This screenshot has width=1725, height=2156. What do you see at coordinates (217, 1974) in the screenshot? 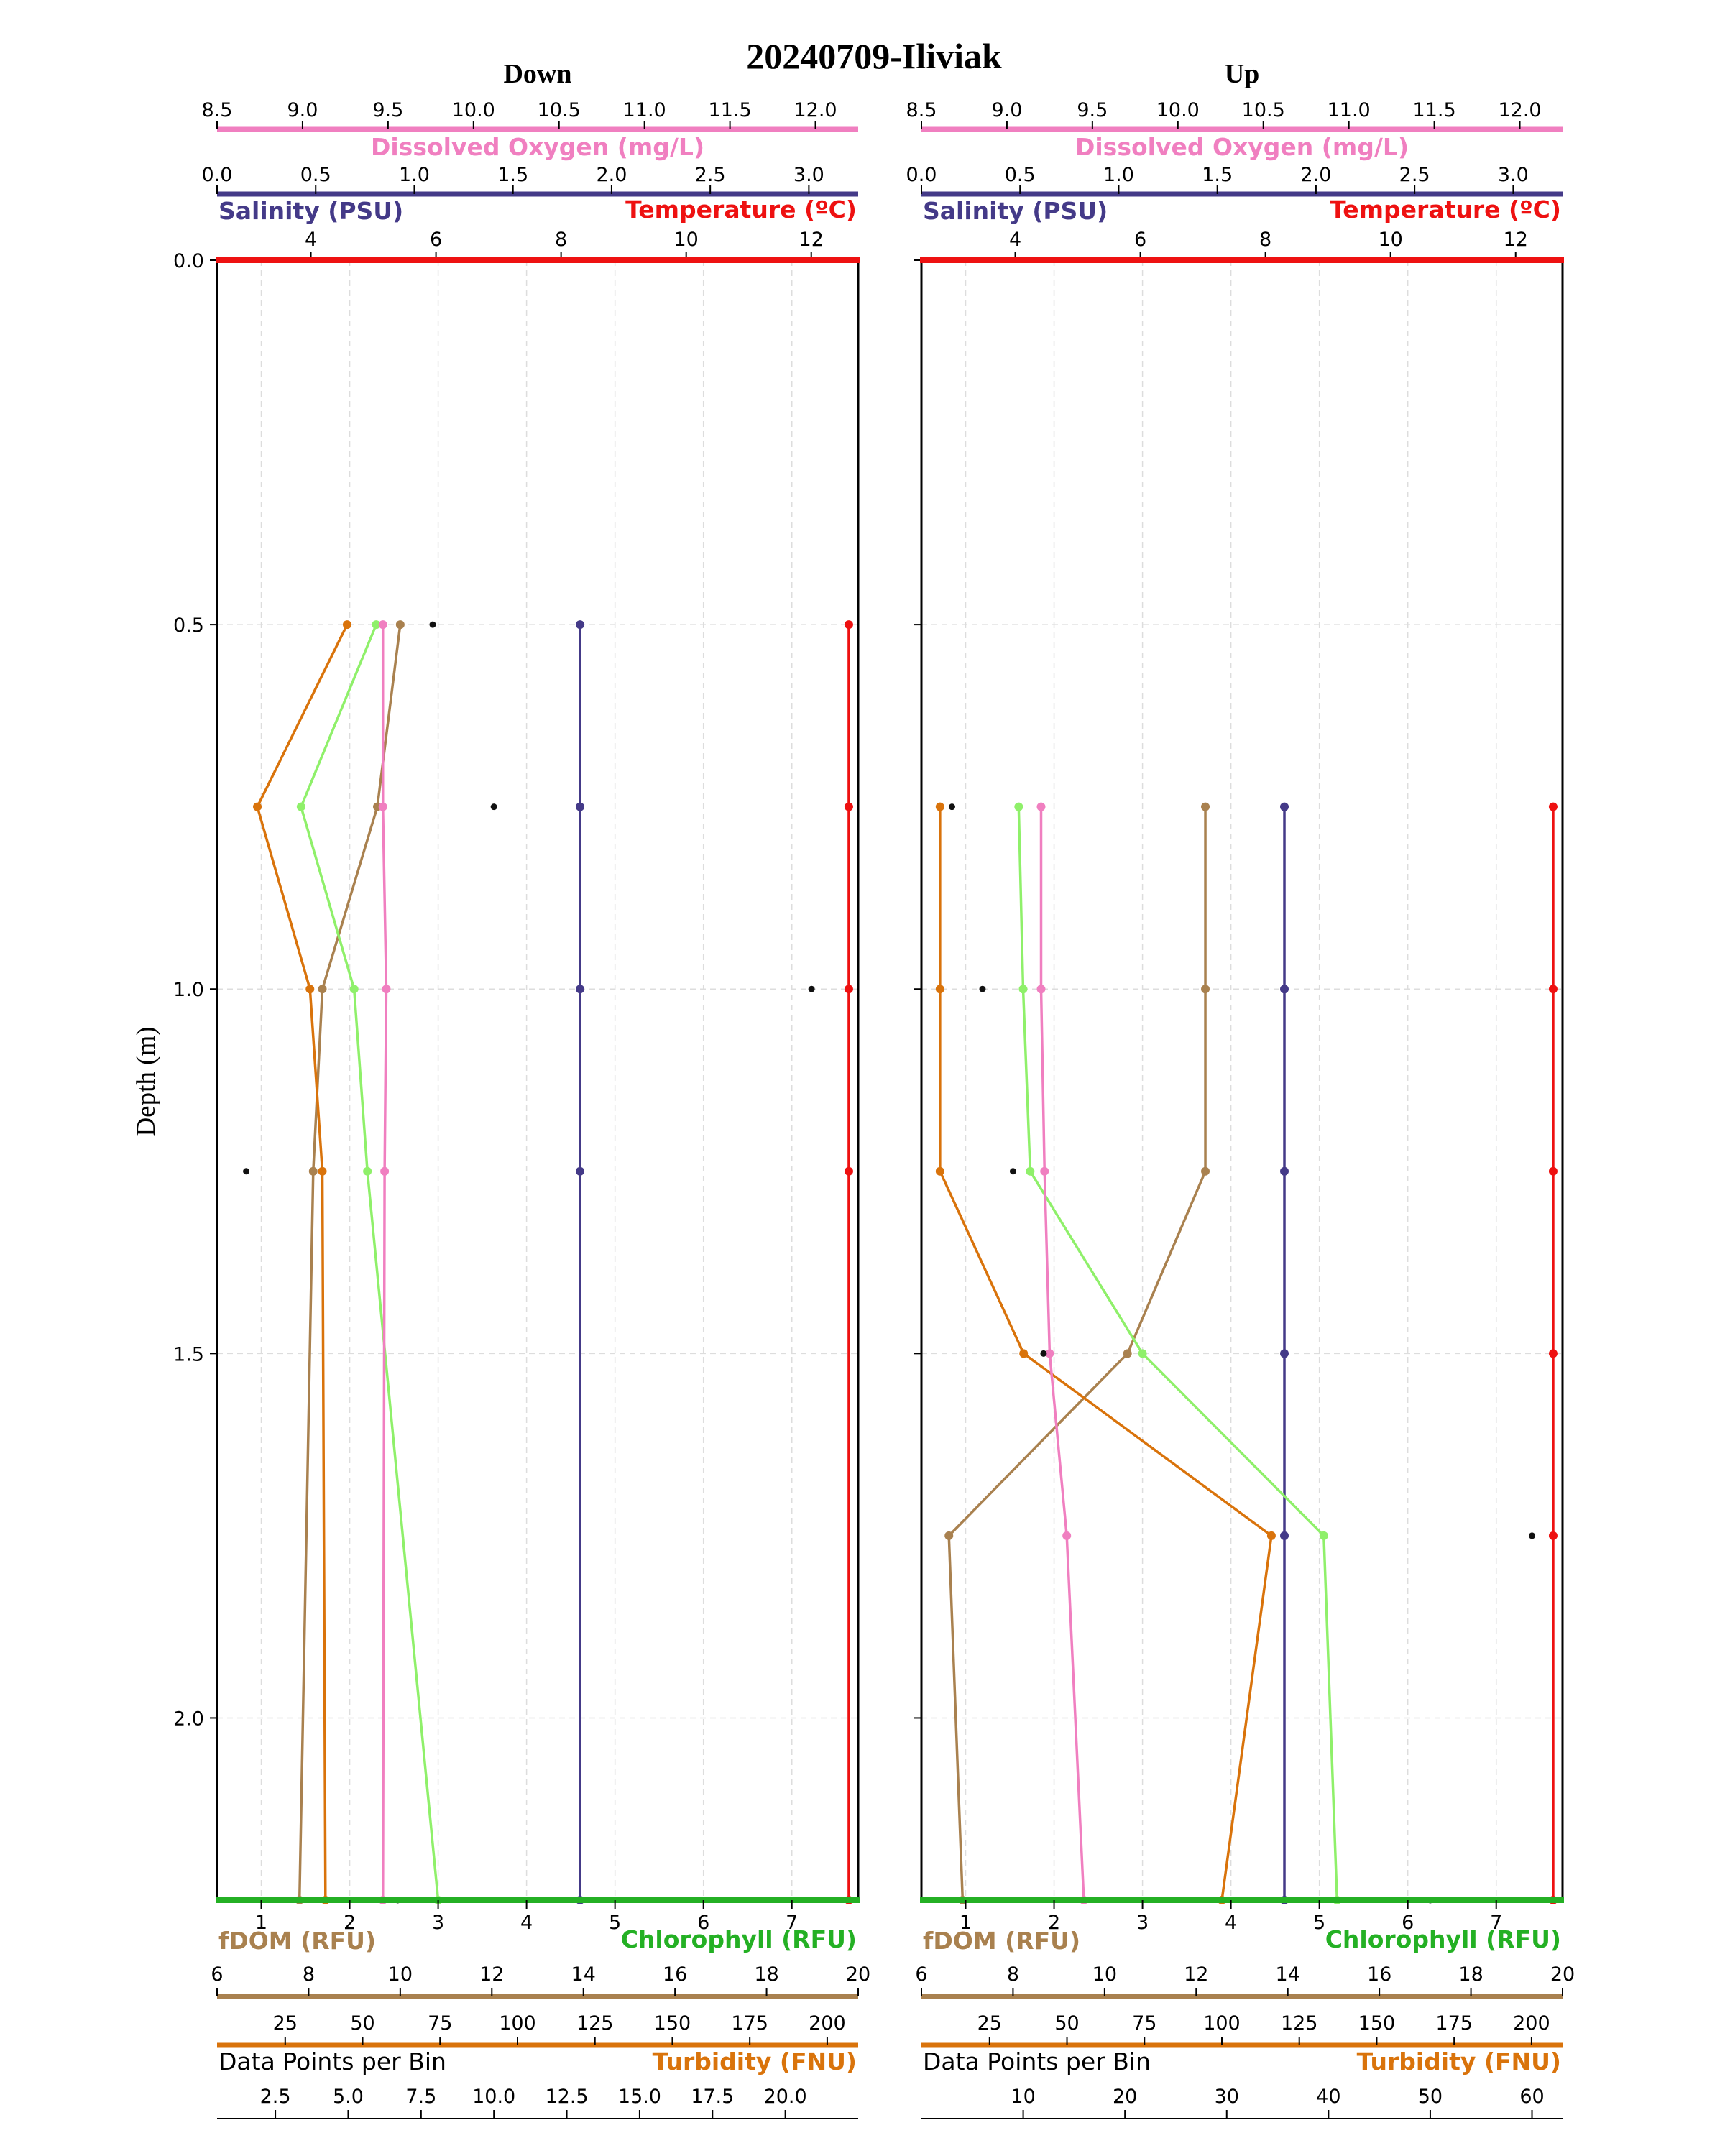
I see `fdom-tick-label: 6` at bounding box center [217, 1974].